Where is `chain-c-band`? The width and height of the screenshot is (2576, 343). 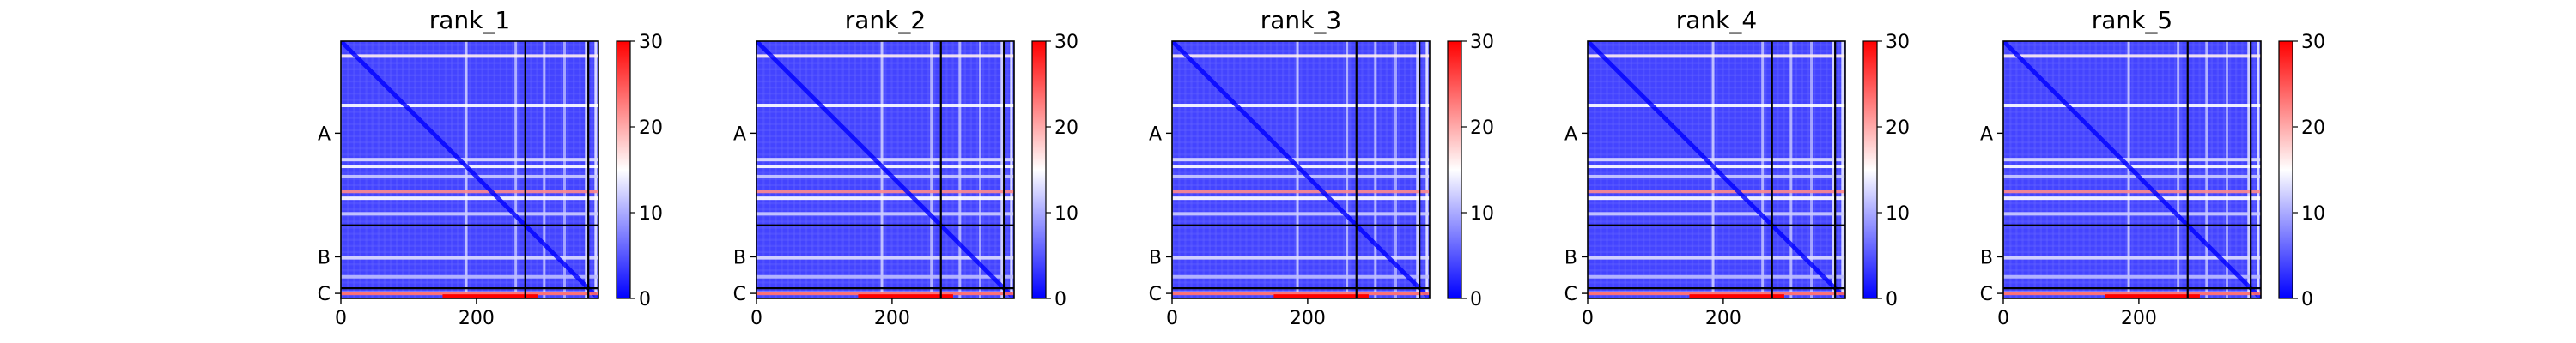 chain-c-band is located at coordinates (885, 294).